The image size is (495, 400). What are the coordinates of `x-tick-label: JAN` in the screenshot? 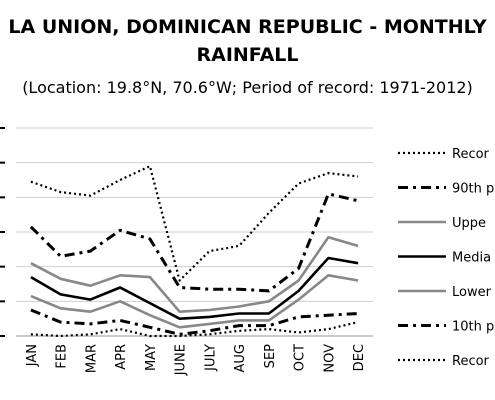 It's located at (32, 355).